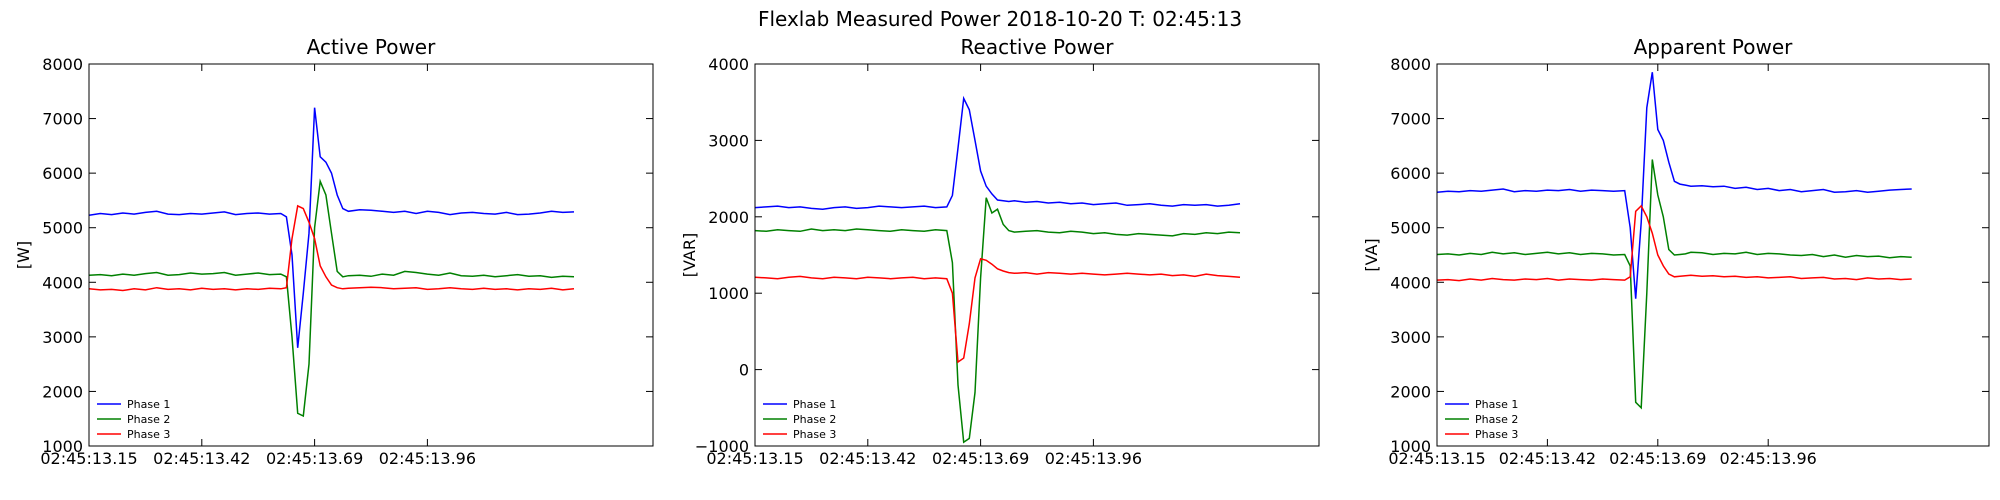 The height and width of the screenshot is (500, 2000). I want to click on y-axis-label: [VA], so click(1371, 254).